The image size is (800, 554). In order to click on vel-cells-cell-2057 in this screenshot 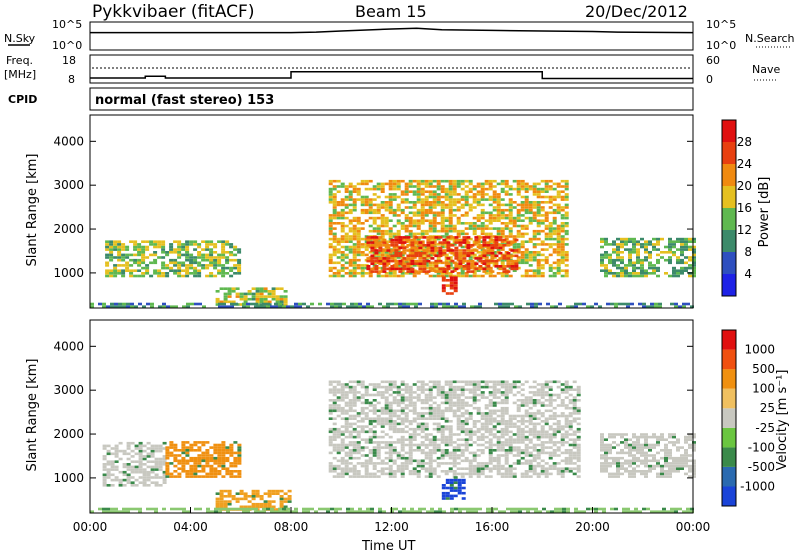, I will do `click(626, 439)`.